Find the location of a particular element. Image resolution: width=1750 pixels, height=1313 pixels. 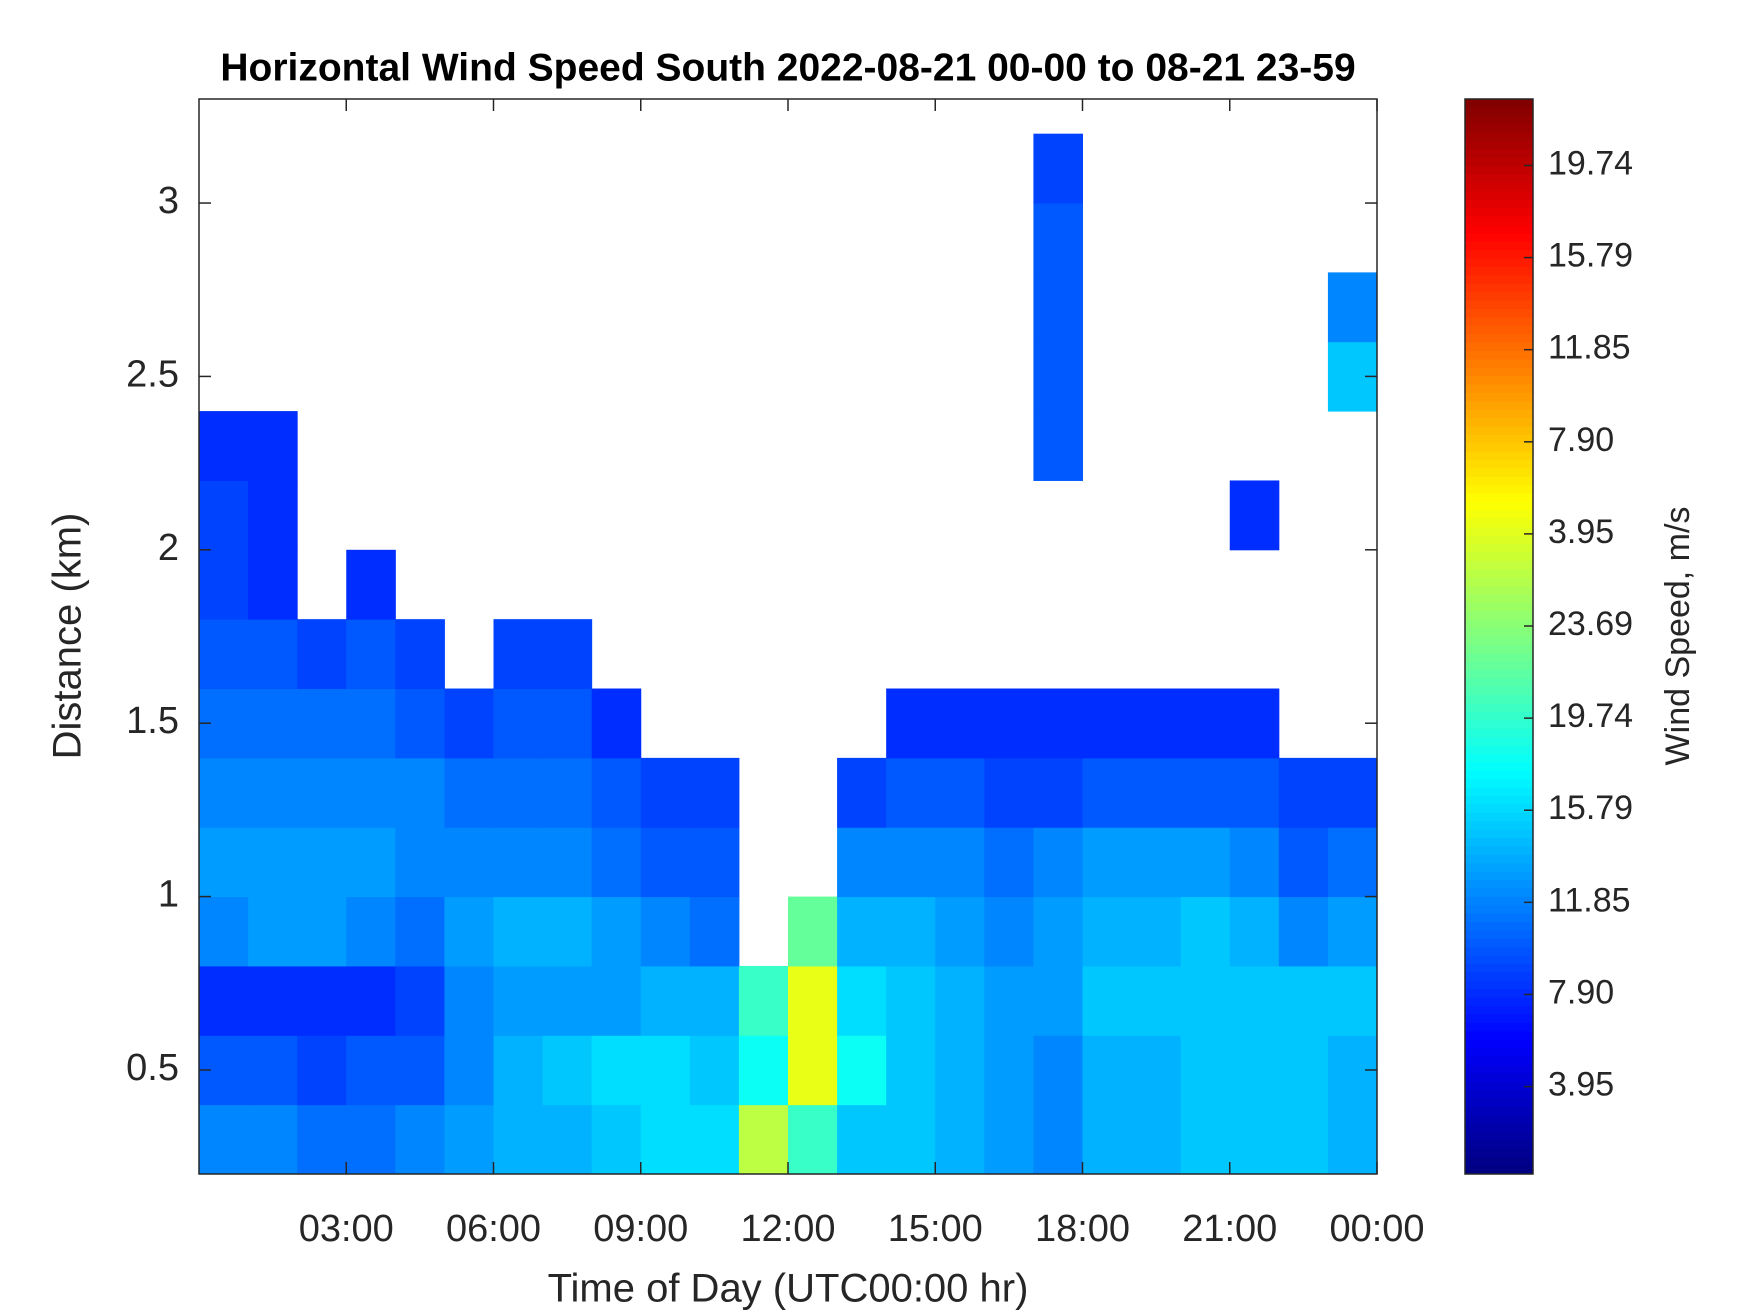

y-tick-label: 1.5 is located at coordinates (152, 721).